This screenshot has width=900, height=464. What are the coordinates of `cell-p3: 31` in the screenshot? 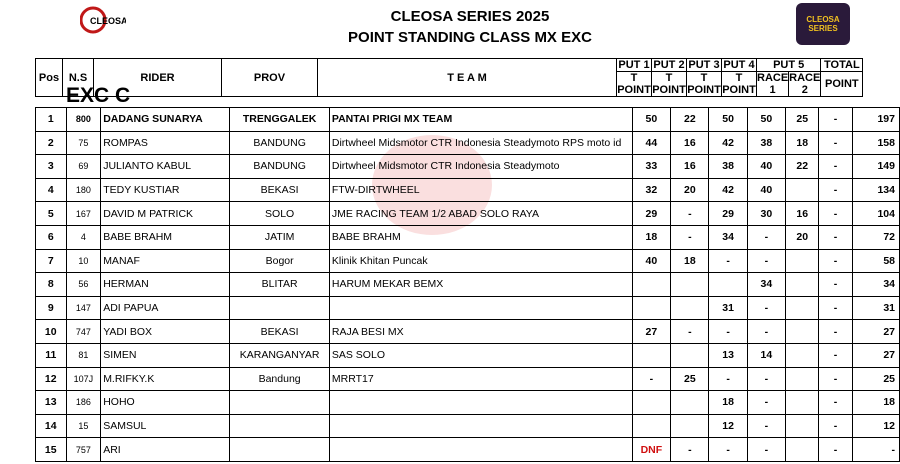 It's located at (728, 308).